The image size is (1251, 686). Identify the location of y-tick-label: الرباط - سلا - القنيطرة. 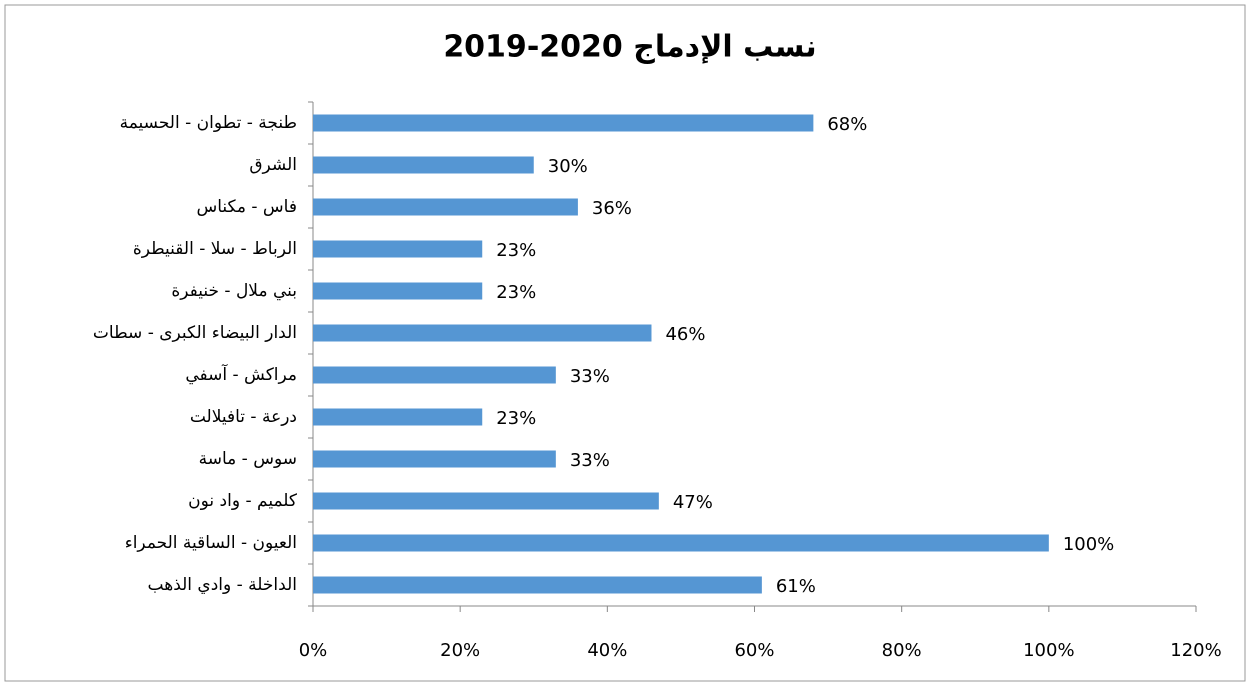
(215, 249).